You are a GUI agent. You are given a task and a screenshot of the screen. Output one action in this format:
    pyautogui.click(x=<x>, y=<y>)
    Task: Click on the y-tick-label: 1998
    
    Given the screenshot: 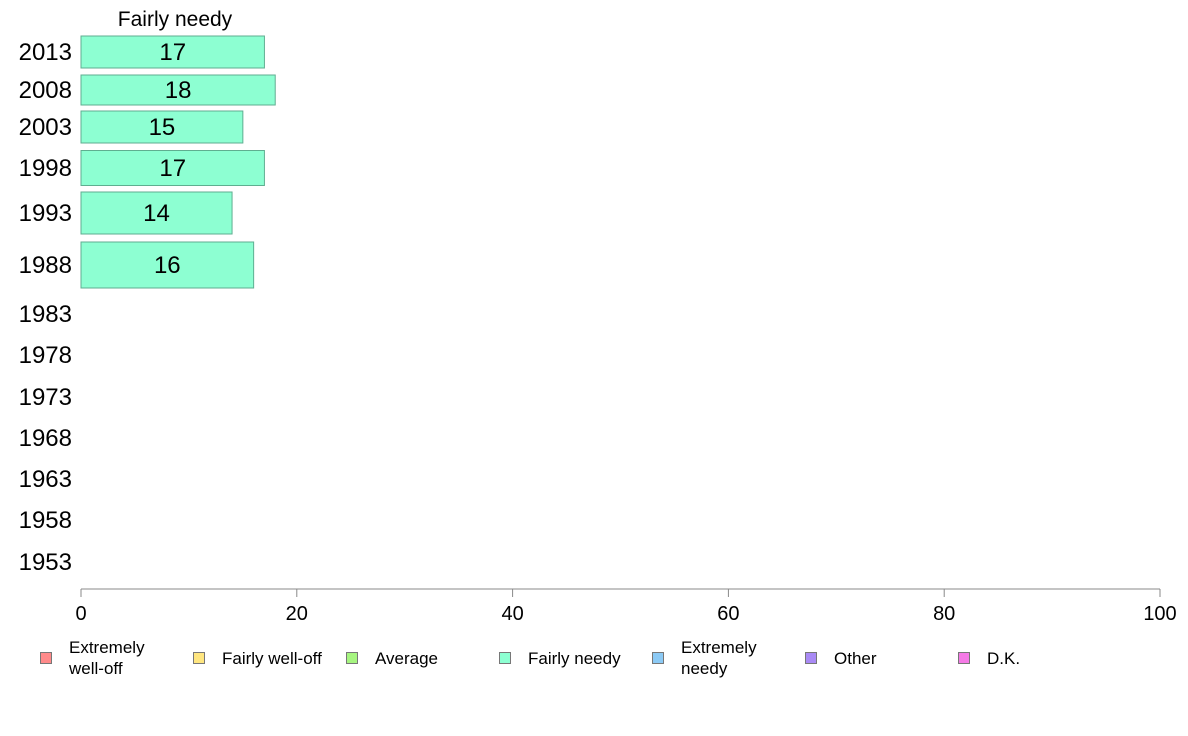 What is the action you would take?
    pyautogui.click(x=45, y=168)
    